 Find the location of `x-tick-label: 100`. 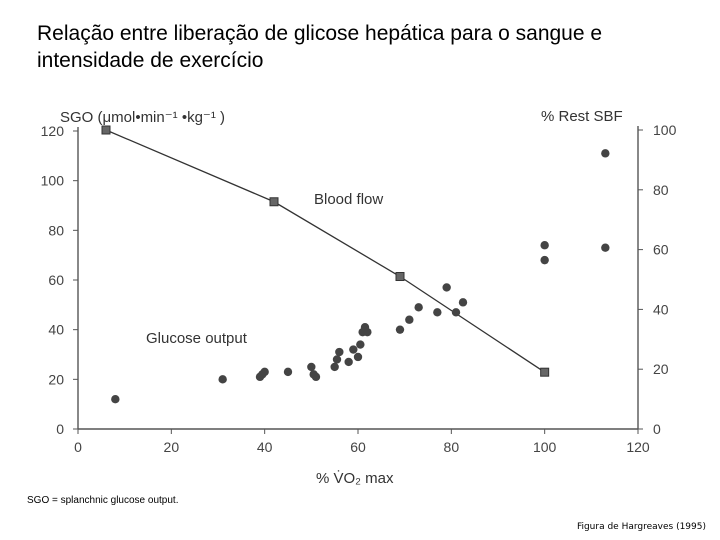

x-tick-label: 100 is located at coordinates (545, 447).